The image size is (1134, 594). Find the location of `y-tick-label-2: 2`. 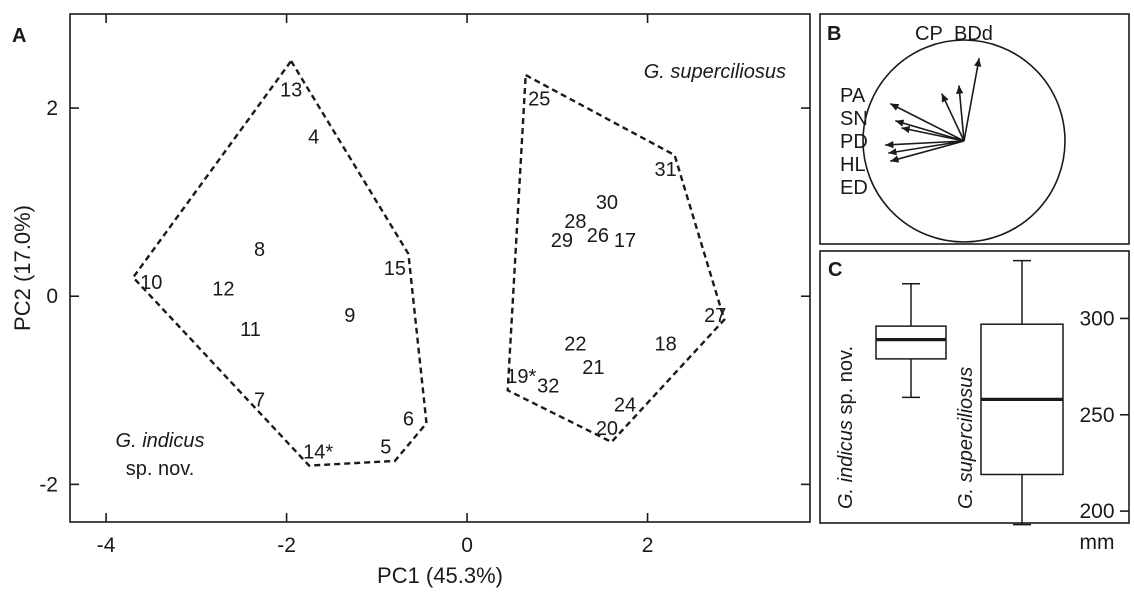

y-tick-label-2: 2 is located at coordinates (52, 108).